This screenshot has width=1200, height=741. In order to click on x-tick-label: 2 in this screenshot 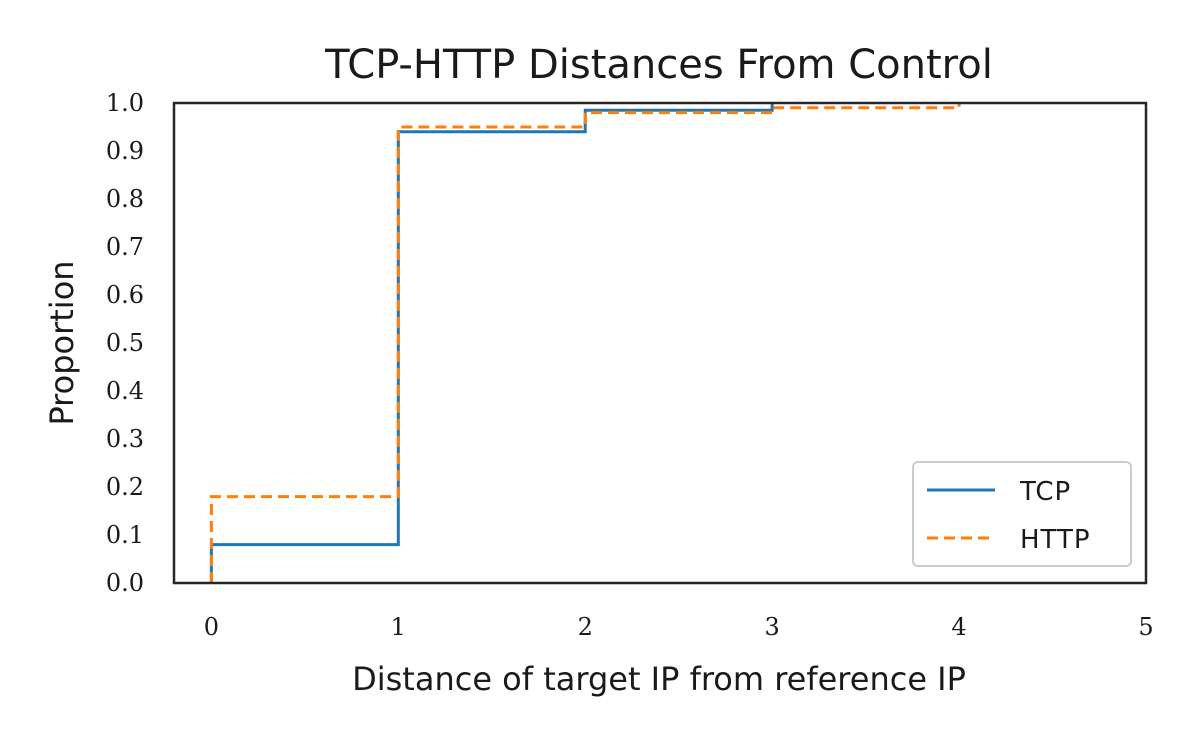, I will do `click(585, 627)`.